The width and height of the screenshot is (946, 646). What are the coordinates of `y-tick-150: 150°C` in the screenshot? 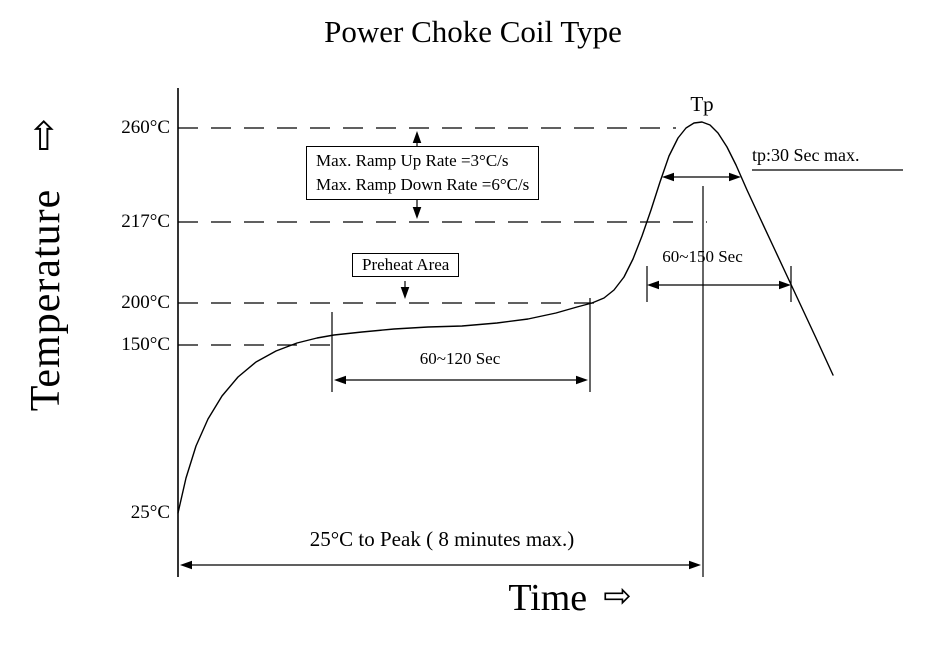 It's located at (145, 344).